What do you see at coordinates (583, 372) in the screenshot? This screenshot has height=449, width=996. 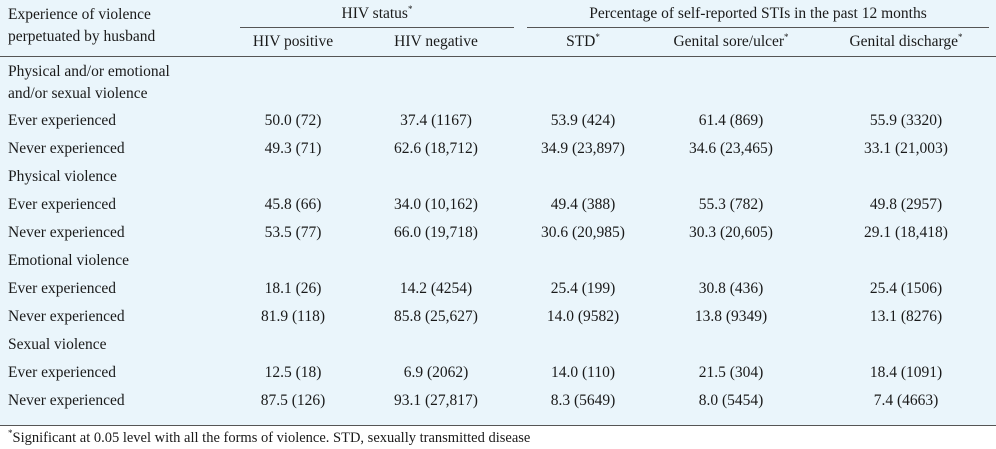 I see `cell-value: 14.0 (110)` at bounding box center [583, 372].